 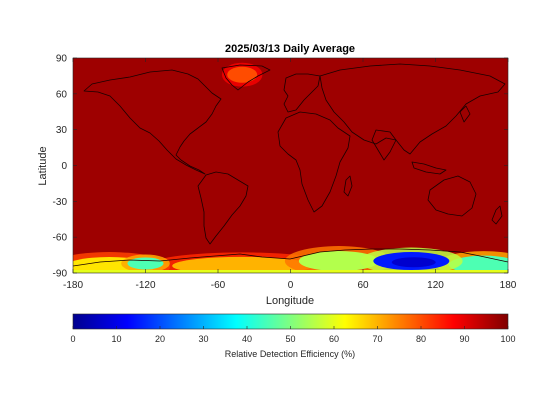 What do you see at coordinates (334, 339) in the screenshot?
I see `colorbar-tick-label: 60` at bounding box center [334, 339].